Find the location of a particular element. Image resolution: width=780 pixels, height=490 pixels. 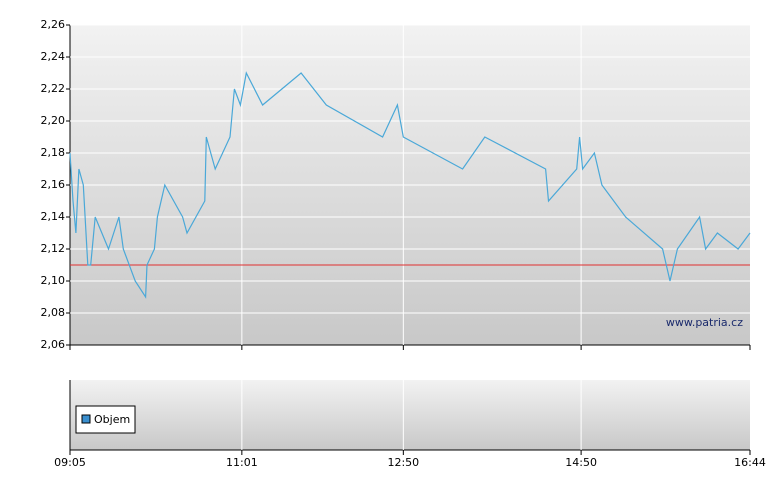

x-tick-label: 12:50 is located at coordinates (403, 462).